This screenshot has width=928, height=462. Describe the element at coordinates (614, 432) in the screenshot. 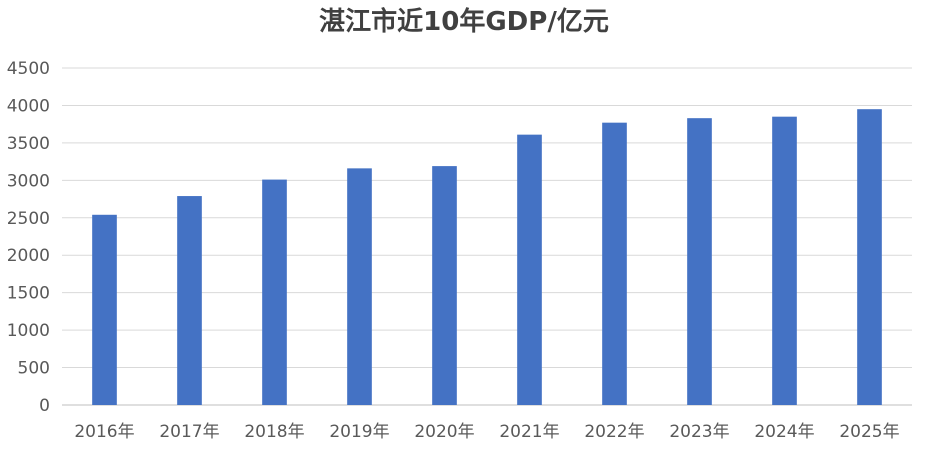

I see `x-tick-label: 2022年` at that location.